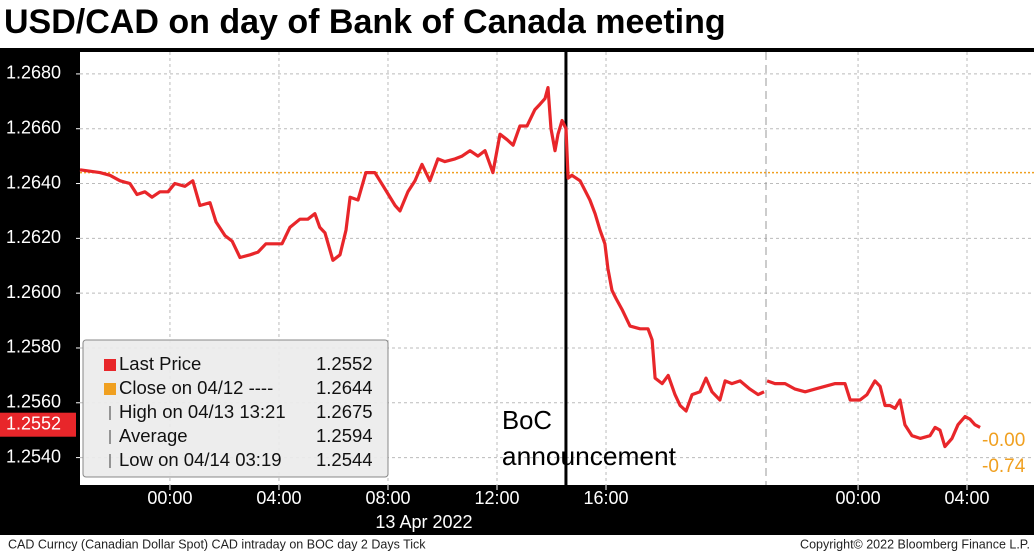 The image size is (1034, 554). I want to click on legend-value: 1.2544, so click(344, 459).